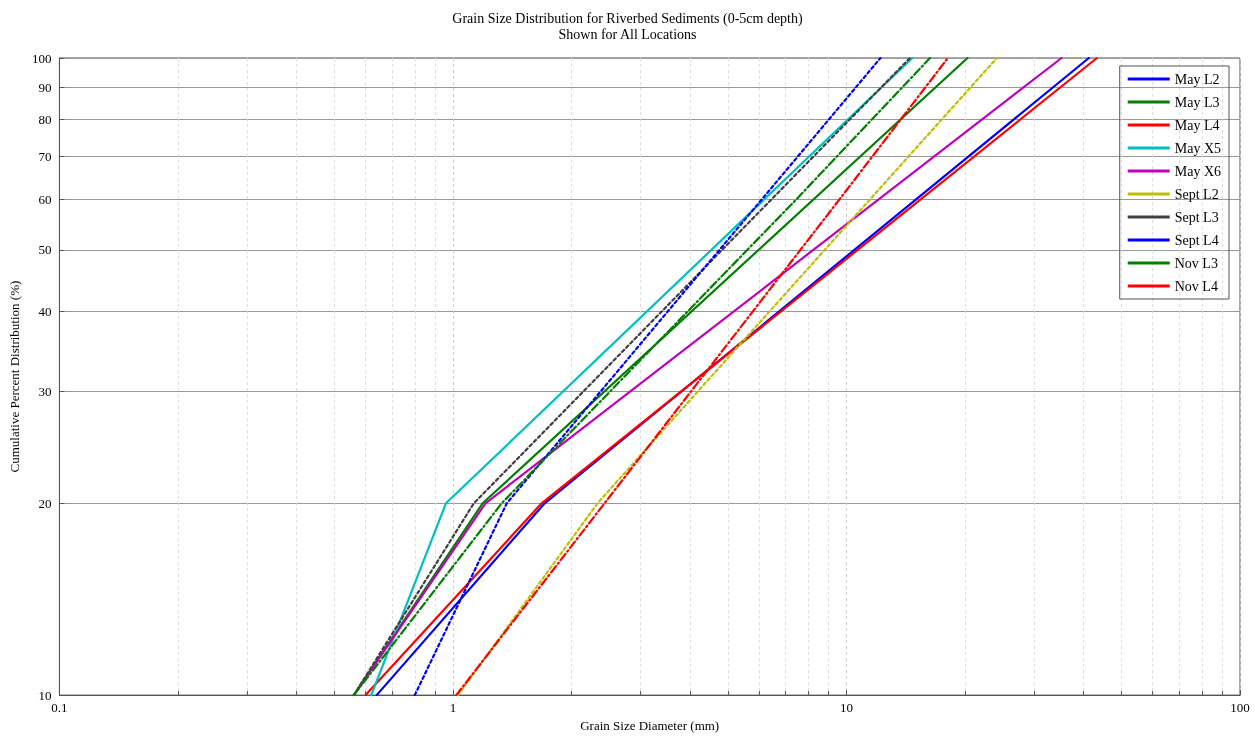 The height and width of the screenshot is (737, 1255). What do you see at coordinates (627, 34) in the screenshot?
I see `chart-subtitle: Shown for All Locations` at bounding box center [627, 34].